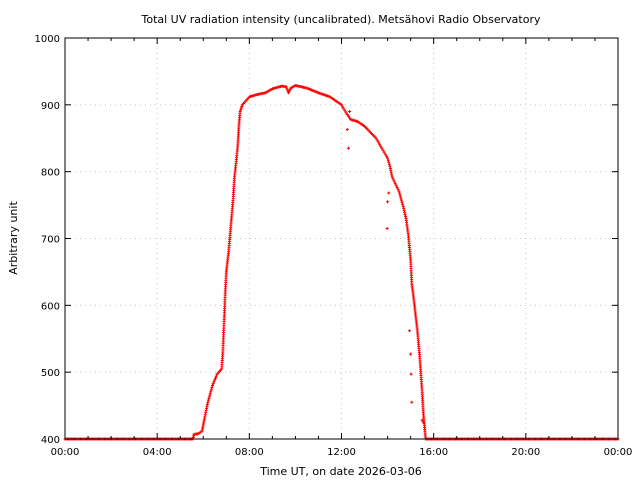 This screenshot has height=484, width=640. I want to click on y-axis-label: Arbitrary unit, so click(13, 238).